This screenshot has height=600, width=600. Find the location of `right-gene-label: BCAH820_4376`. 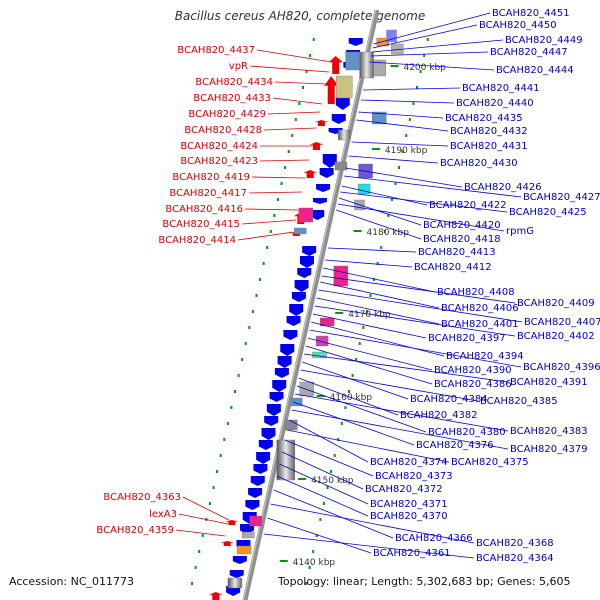

right-gene-label: BCAH820_4376 is located at coordinates (455, 445).